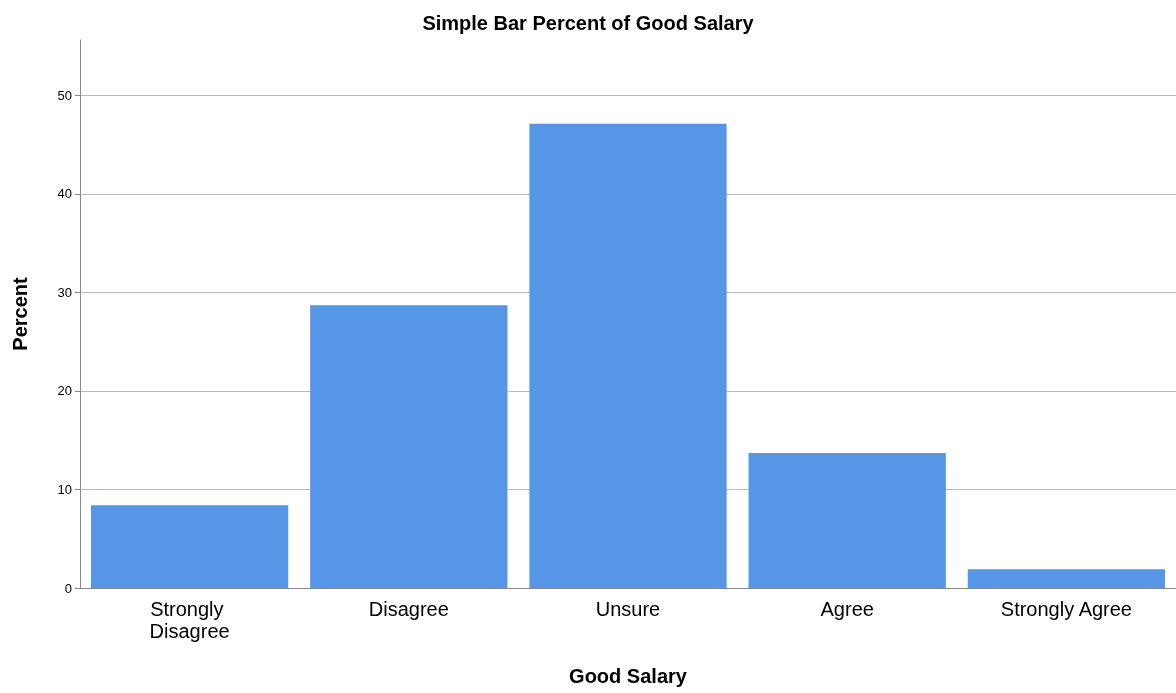 The width and height of the screenshot is (1176, 693). Describe the element at coordinates (68, 588) in the screenshot. I see `y-tick-label: 0` at that location.